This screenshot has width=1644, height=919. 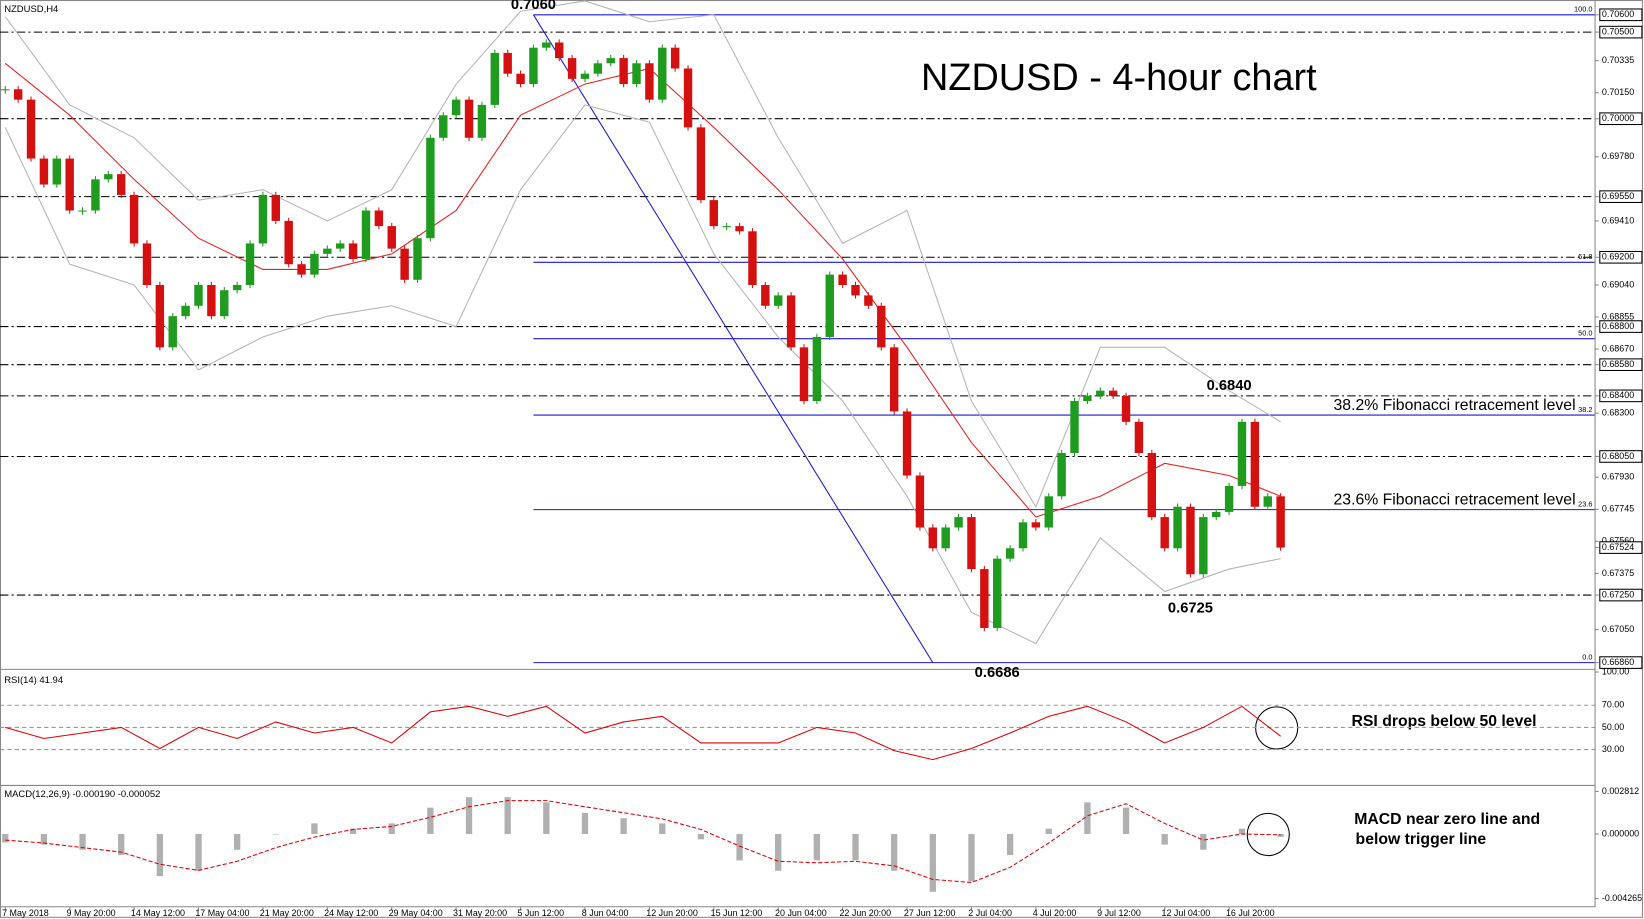 I want to click on symbol-label: NZDUSD,H4, so click(x=31, y=9).